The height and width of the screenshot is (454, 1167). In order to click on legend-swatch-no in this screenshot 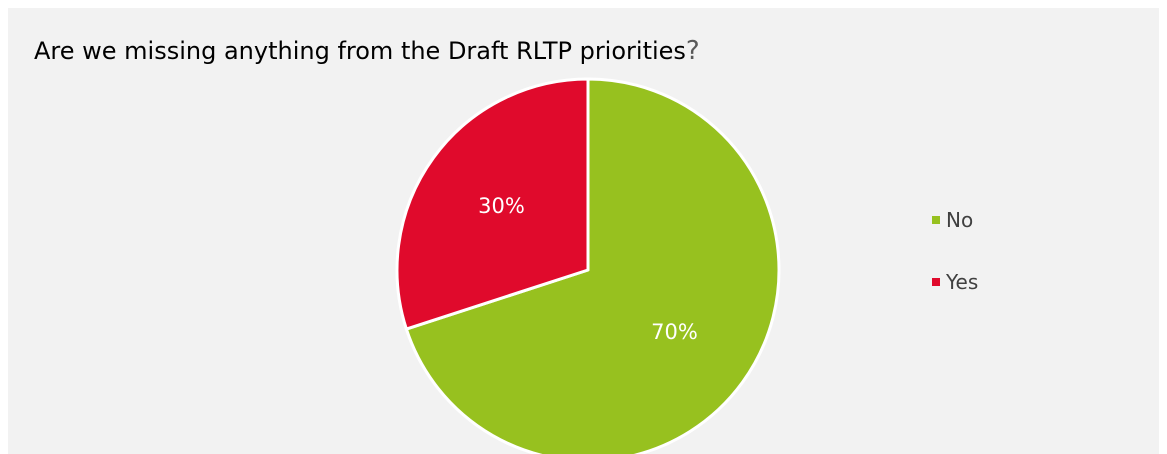, I will do `click(936, 220)`.